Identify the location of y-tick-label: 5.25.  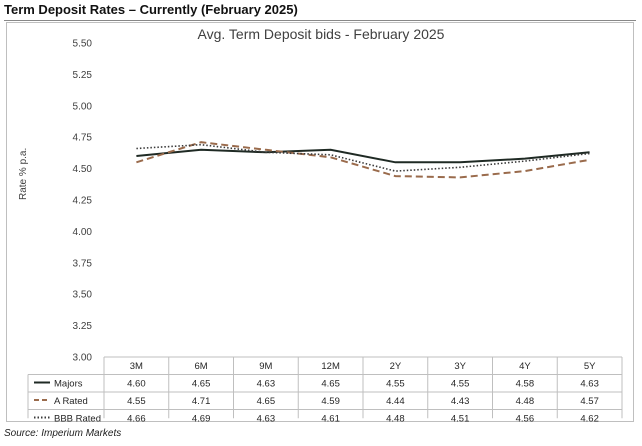
(83, 75).